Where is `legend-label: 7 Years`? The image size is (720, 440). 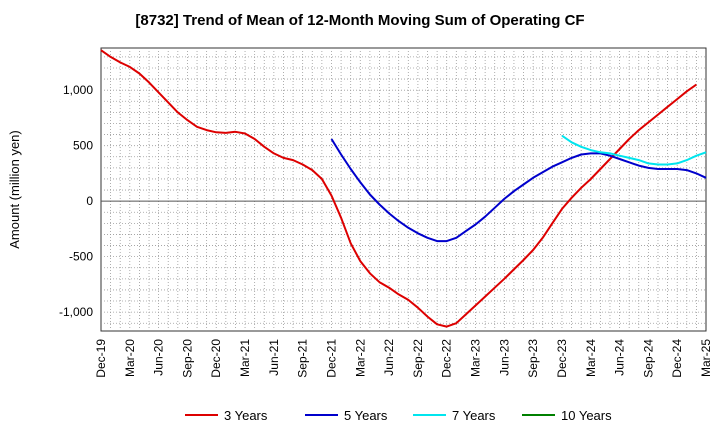 legend-label: 7 Years is located at coordinates (474, 415).